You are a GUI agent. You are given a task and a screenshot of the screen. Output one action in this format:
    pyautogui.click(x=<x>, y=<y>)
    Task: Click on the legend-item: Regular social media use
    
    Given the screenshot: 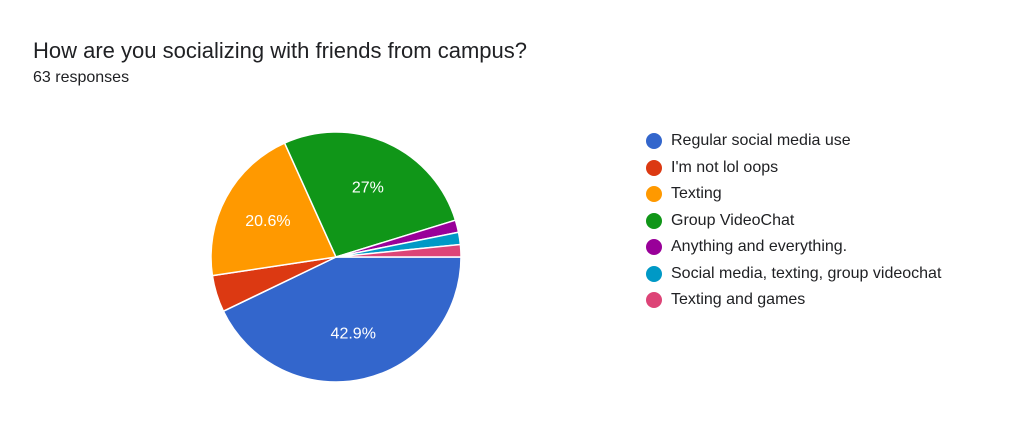 What is the action you would take?
    pyautogui.click(x=793, y=141)
    